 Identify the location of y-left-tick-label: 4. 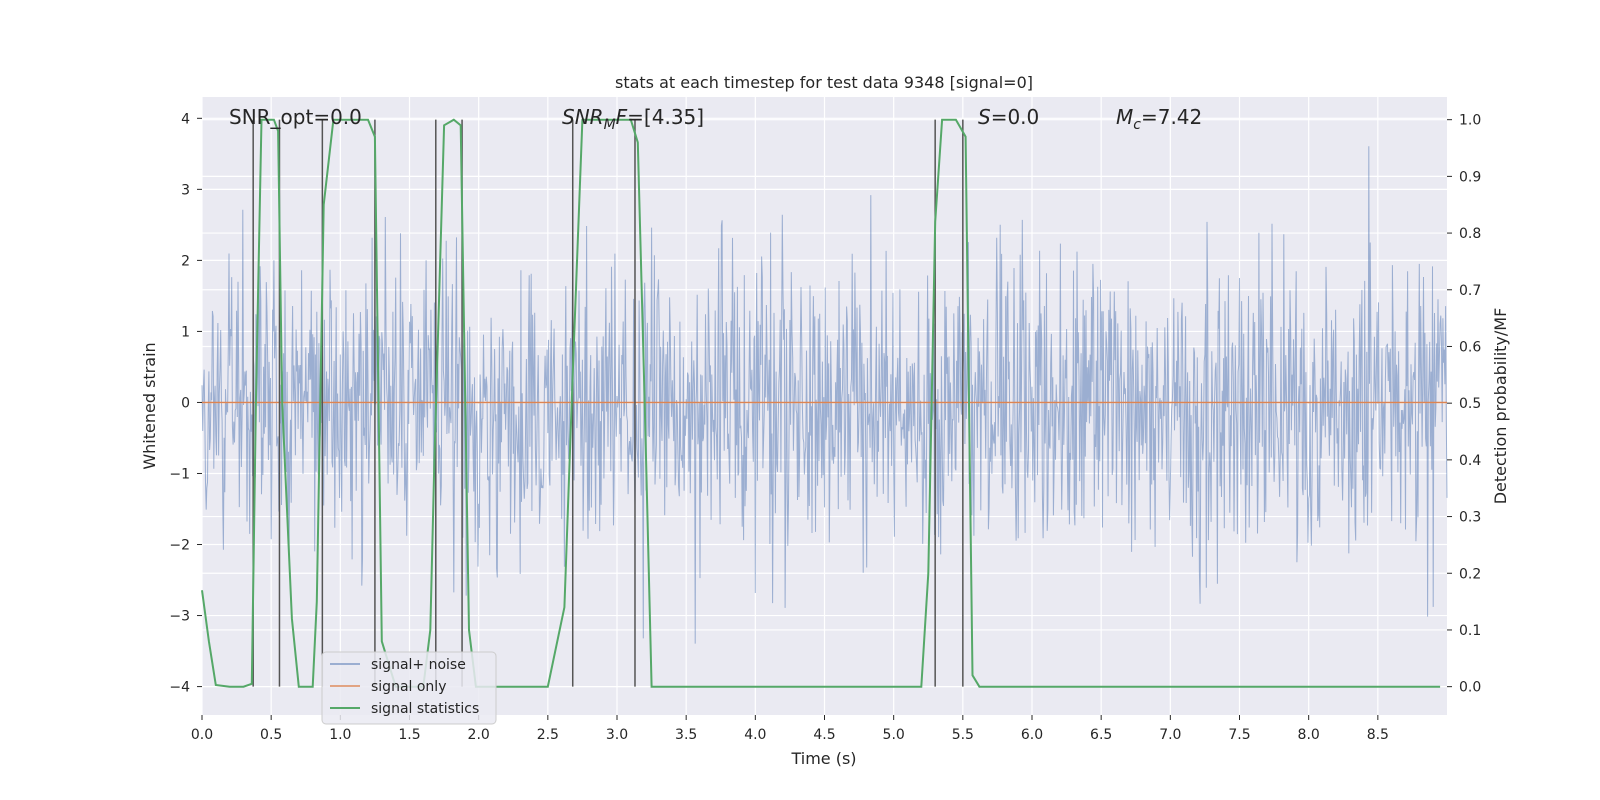
(185, 119).